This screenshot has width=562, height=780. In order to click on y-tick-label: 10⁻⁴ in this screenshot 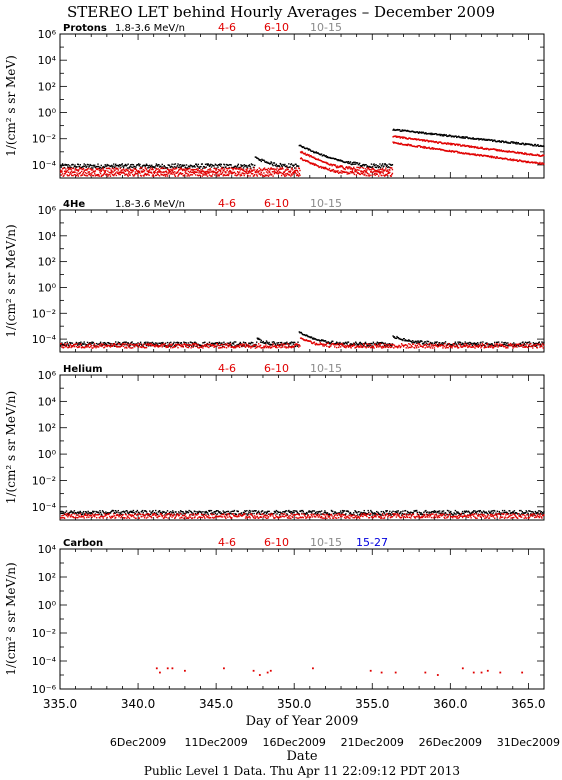, I will do `click(44, 339)`.